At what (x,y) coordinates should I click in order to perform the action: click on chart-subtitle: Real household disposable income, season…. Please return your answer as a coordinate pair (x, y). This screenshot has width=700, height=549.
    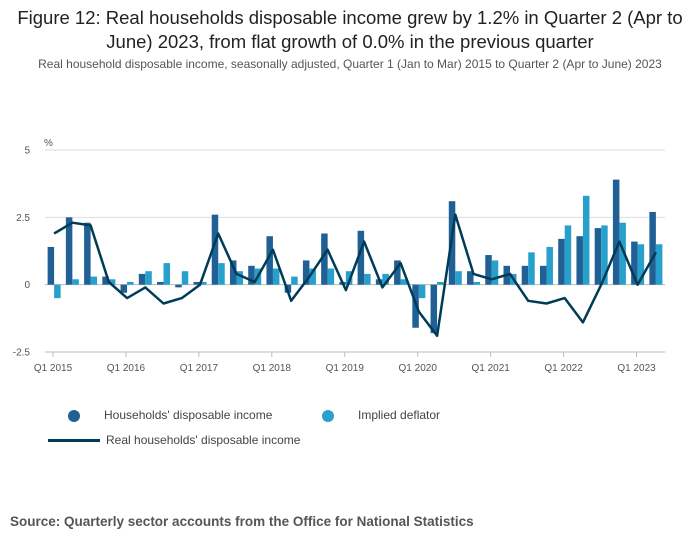
    Looking at the image, I should click on (350, 64).